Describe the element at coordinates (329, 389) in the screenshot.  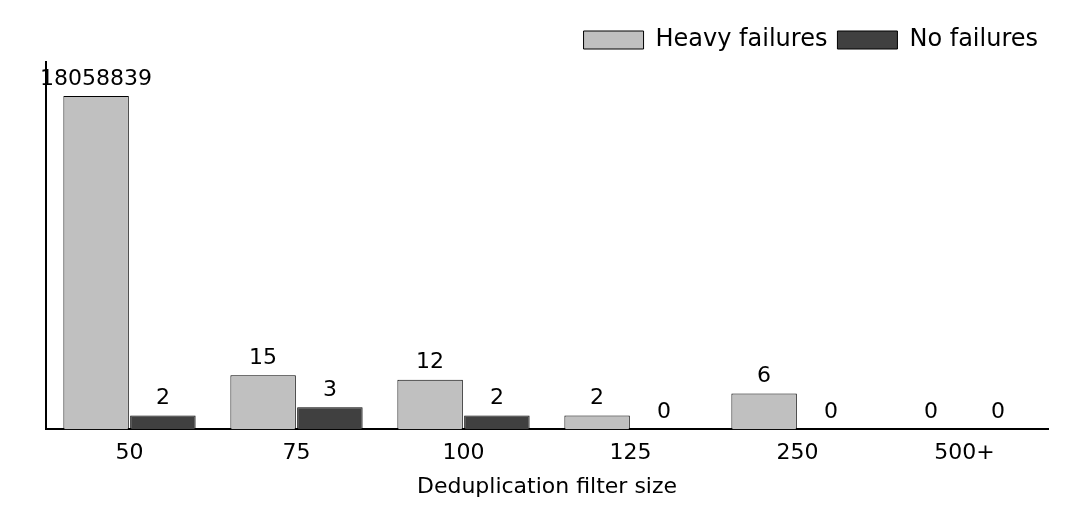
I see `data-label: 3` at that location.